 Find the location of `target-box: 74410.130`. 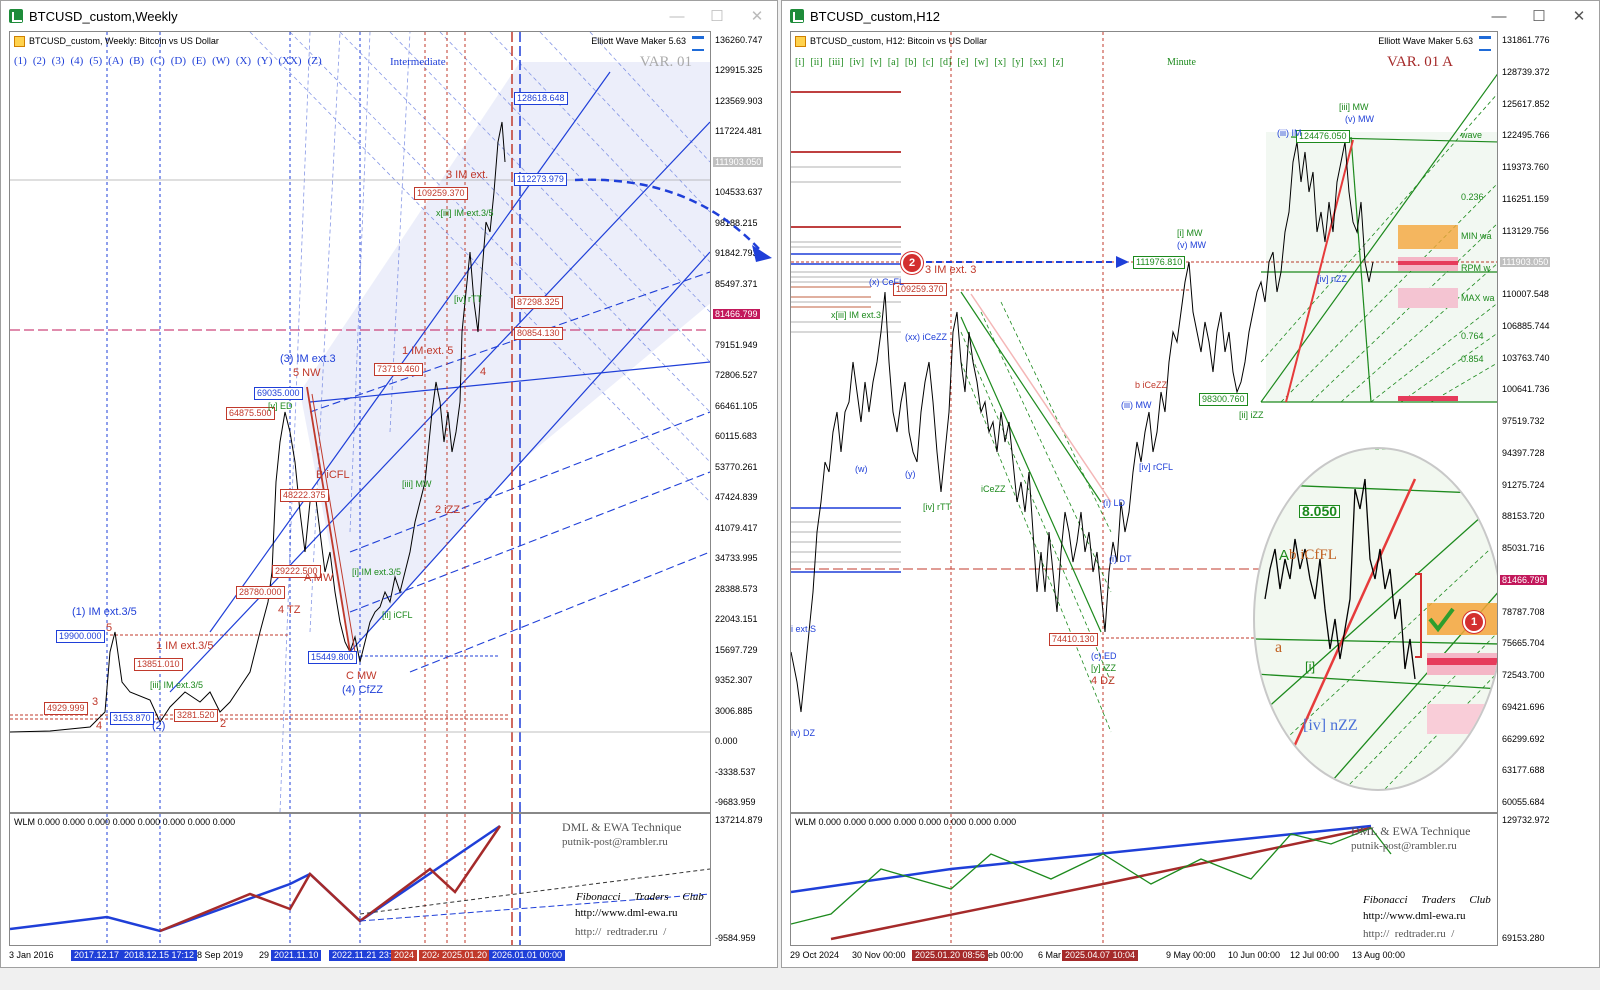

target-box: 74410.130 is located at coordinates (1073, 639).